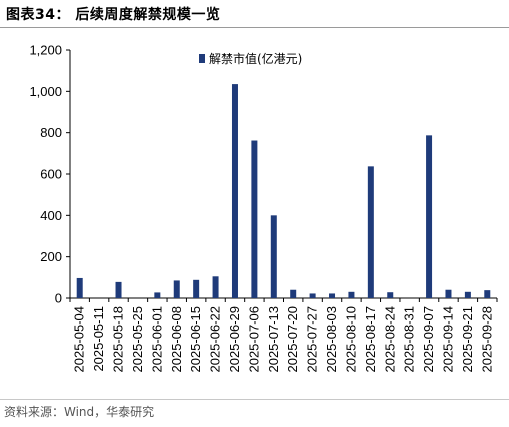 The image size is (509, 427). Describe the element at coordinates (331, 339) in the screenshot. I see `x-tick-label: 2025-08-03` at that location.